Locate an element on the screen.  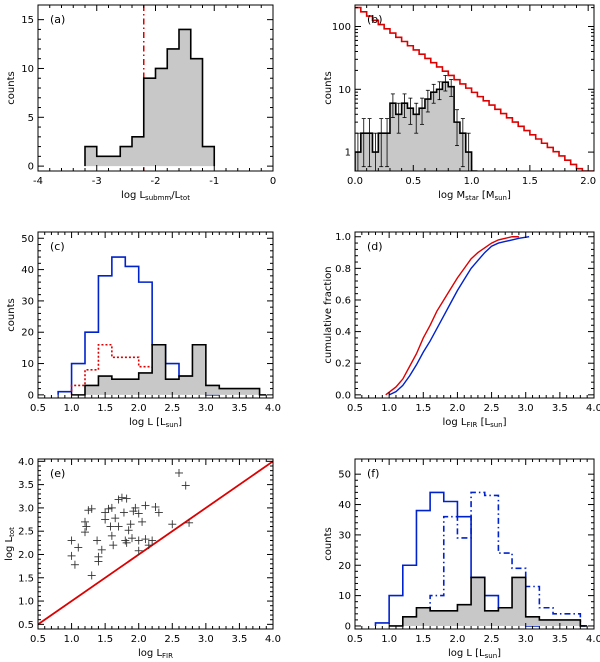
ytick-label: 1.0 is located at coordinates (343, 237).